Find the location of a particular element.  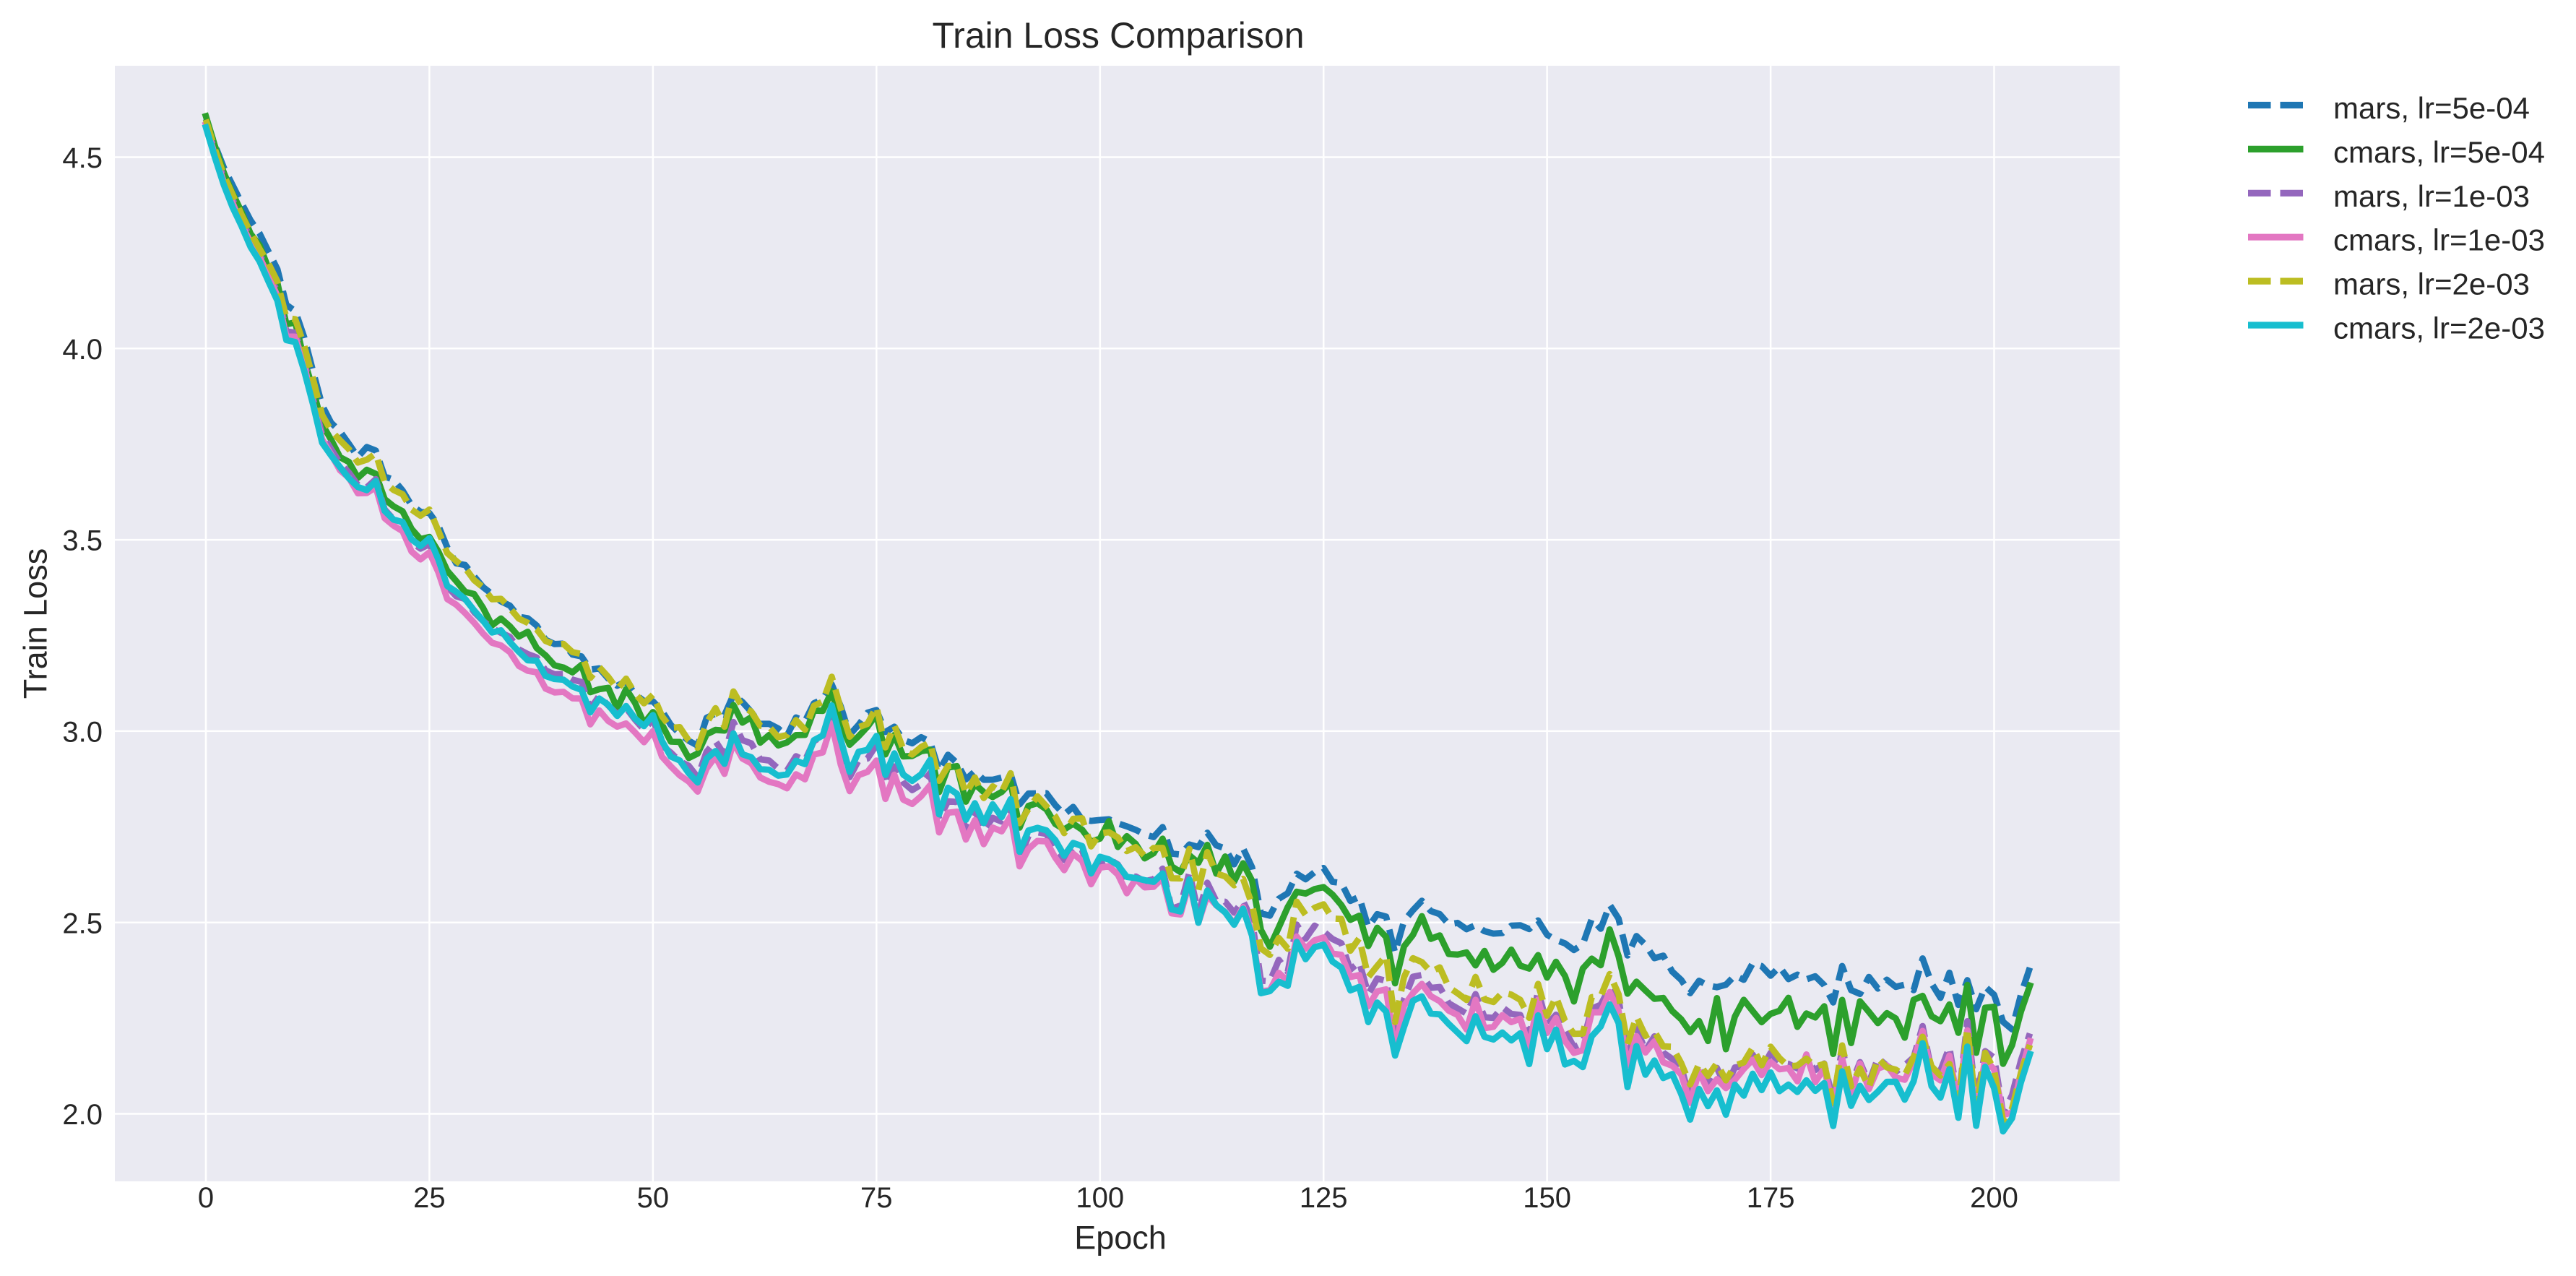

svg-text: 2.0 is located at coordinates (82, 1115).